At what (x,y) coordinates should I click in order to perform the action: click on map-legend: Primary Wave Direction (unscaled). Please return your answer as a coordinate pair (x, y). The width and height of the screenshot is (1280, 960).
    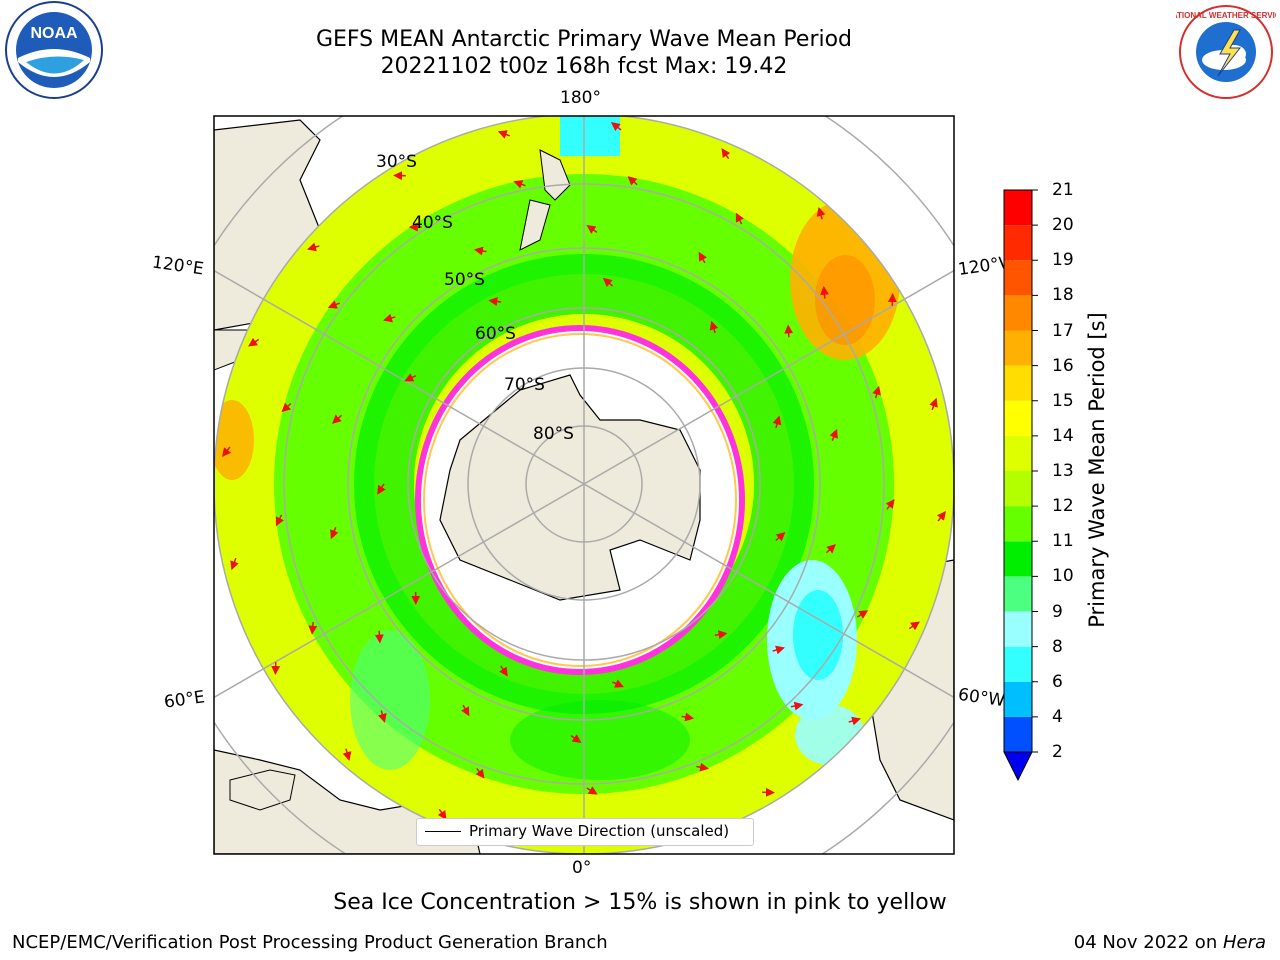
    Looking at the image, I should click on (585, 832).